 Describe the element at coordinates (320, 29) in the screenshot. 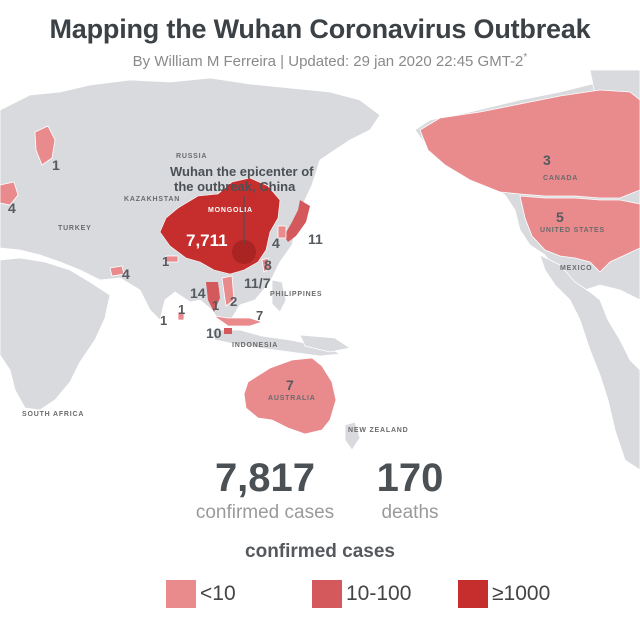

I see `map-title: Mapping the Wuhan Coronavirus Outbreak` at that location.